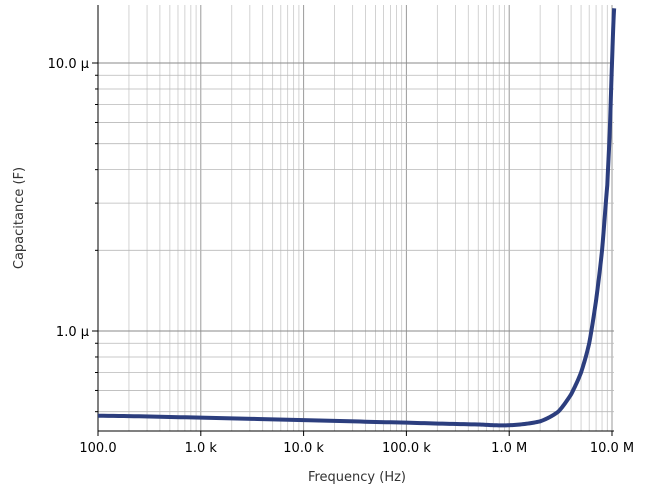  Describe the element at coordinates (509, 448) in the screenshot. I see `x-tick-label: 1.0 M` at that location.